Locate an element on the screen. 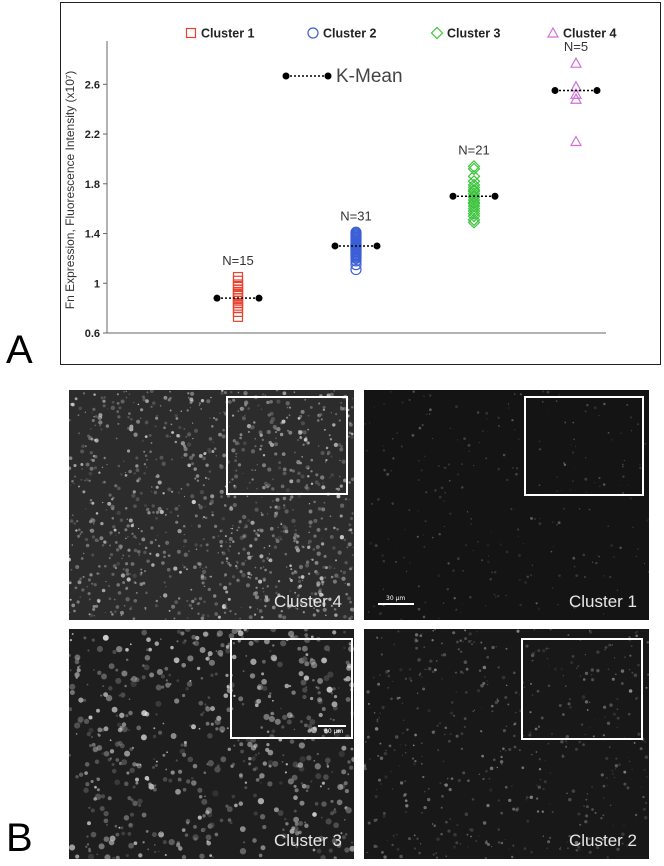  micrograph-cluster-2: Cluster 2 is located at coordinates (506, 744).